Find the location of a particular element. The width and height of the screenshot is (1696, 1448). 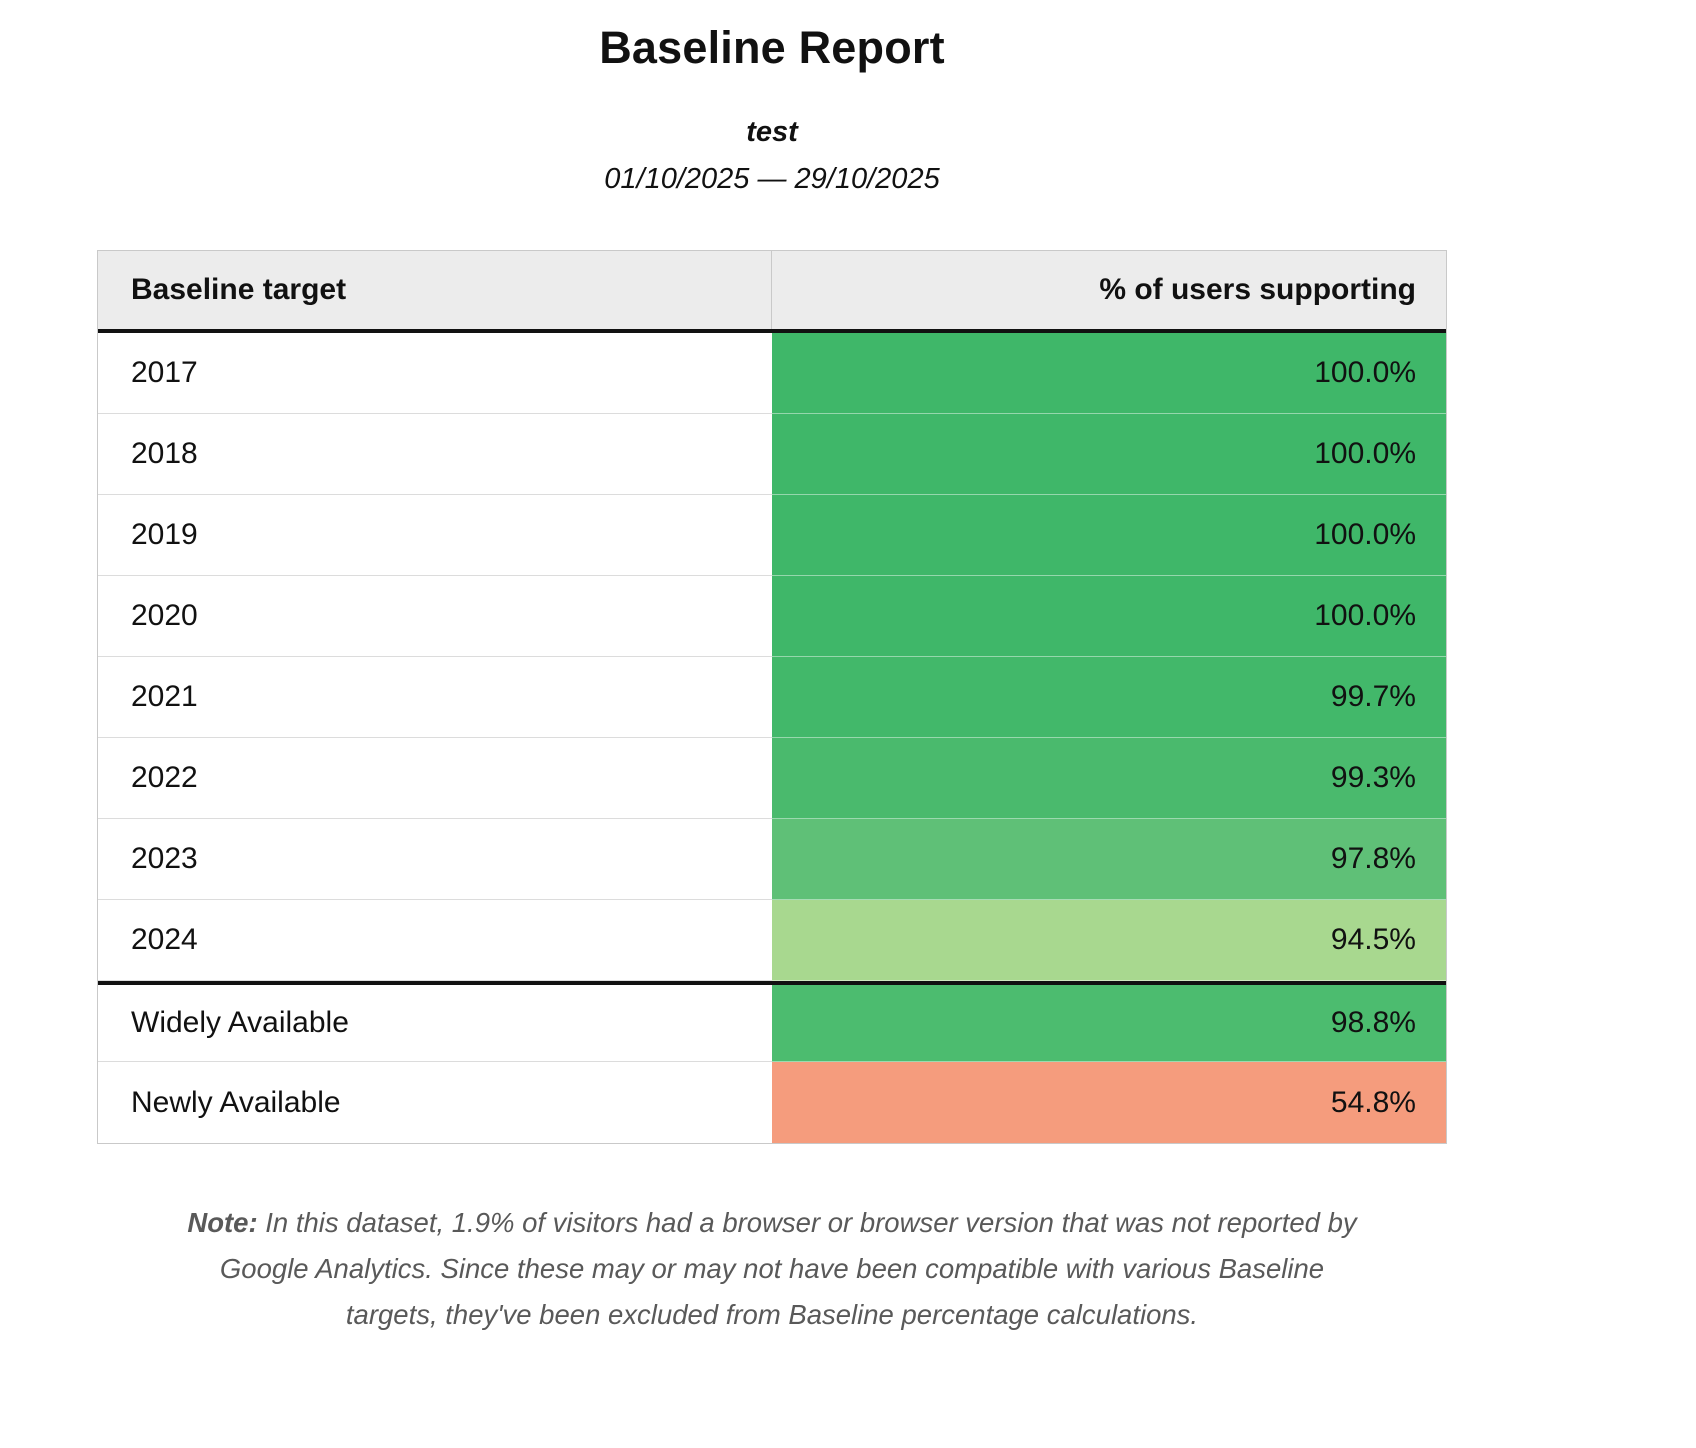

report-date-range: 01/10/2025 — 29/10/2025 is located at coordinates (772, 179).